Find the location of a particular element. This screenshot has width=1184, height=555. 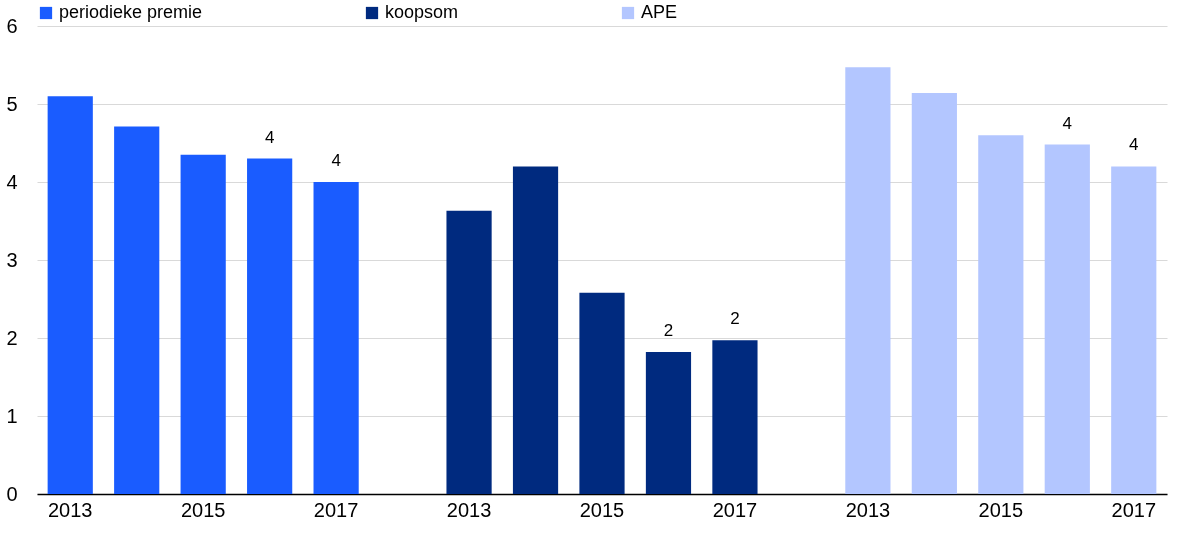

y-tick-label: 5 is located at coordinates (12, 103).